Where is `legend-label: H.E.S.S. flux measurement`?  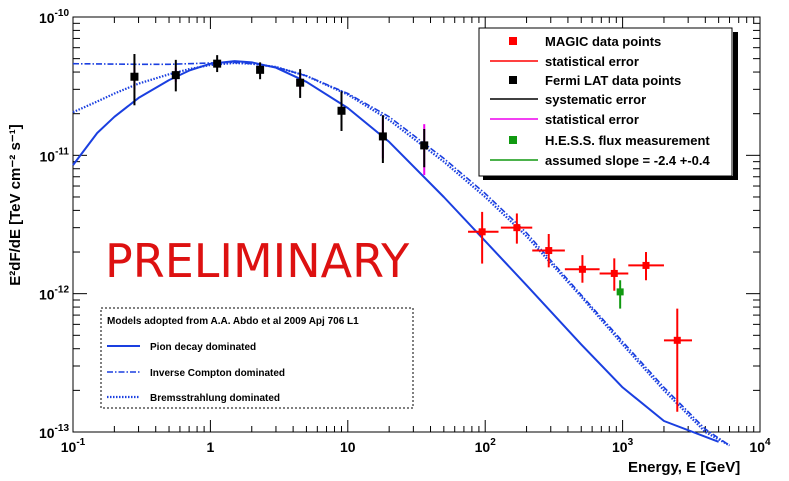
legend-label: H.E.S.S. flux measurement is located at coordinates (627, 140).